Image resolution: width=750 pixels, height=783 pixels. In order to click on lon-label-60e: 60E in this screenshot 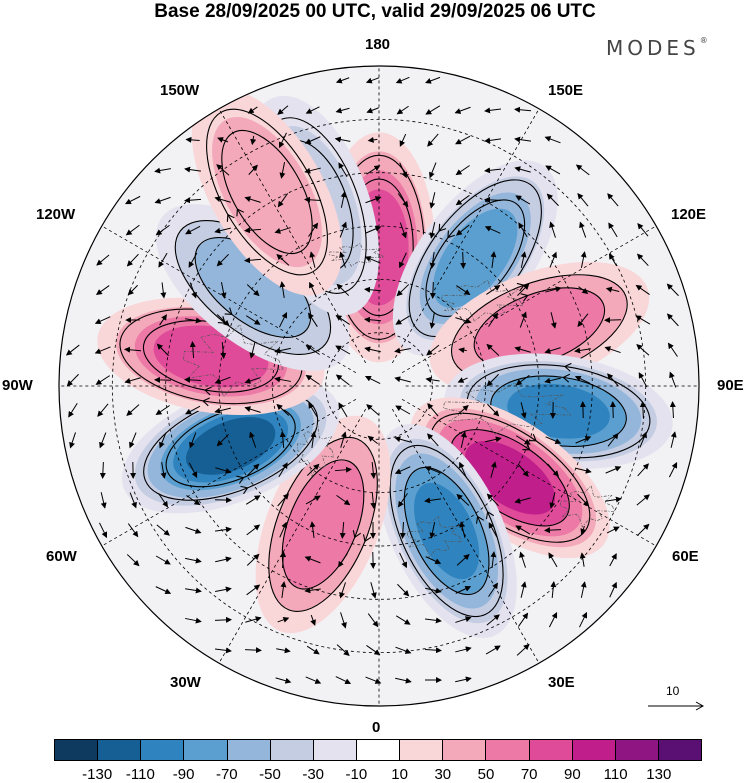, I will do `click(685, 556)`.